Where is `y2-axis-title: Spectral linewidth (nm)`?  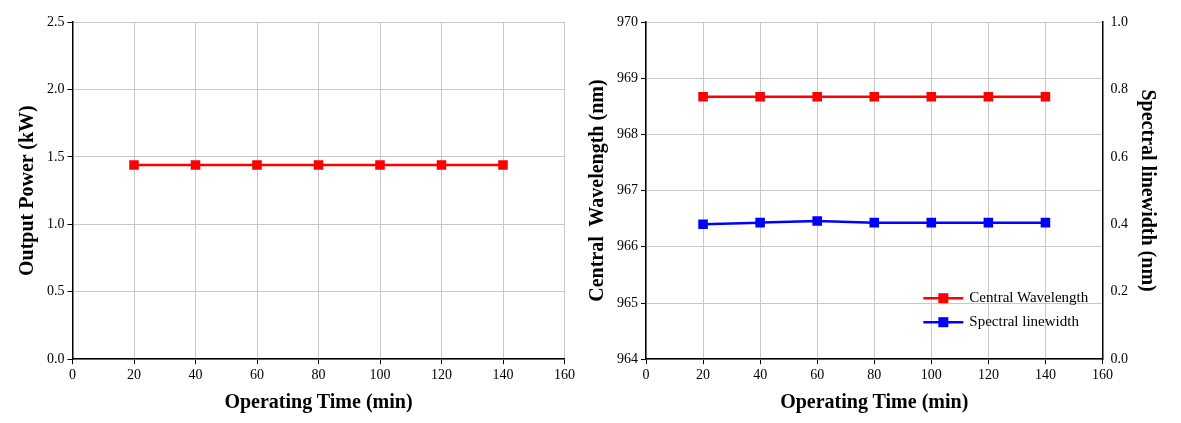 y2-axis-title: Spectral linewidth (nm) is located at coordinates (1148, 190).